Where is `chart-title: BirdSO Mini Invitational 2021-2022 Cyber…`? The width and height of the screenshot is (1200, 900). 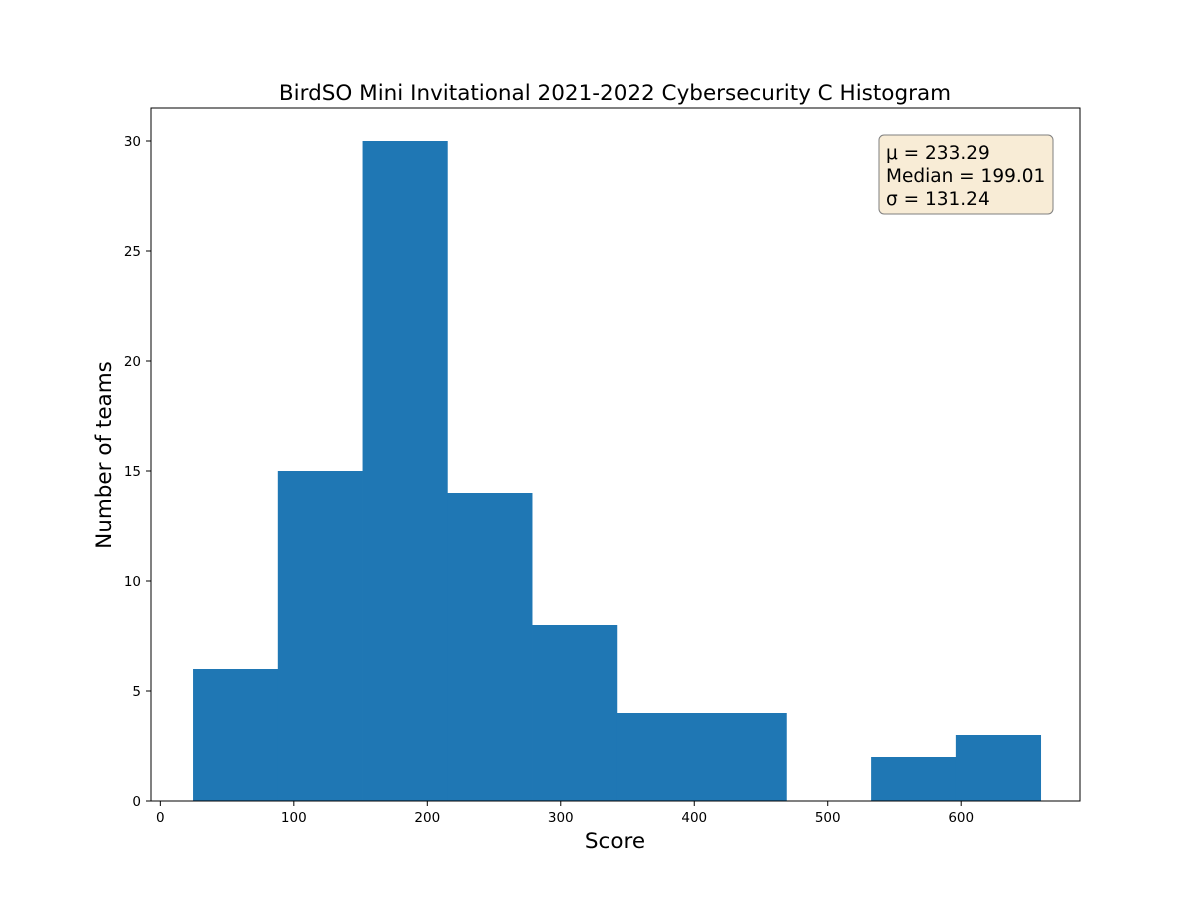
chart-title: BirdSO Mini Invitational 2021-2022 Cyber… is located at coordinates (615, 93).